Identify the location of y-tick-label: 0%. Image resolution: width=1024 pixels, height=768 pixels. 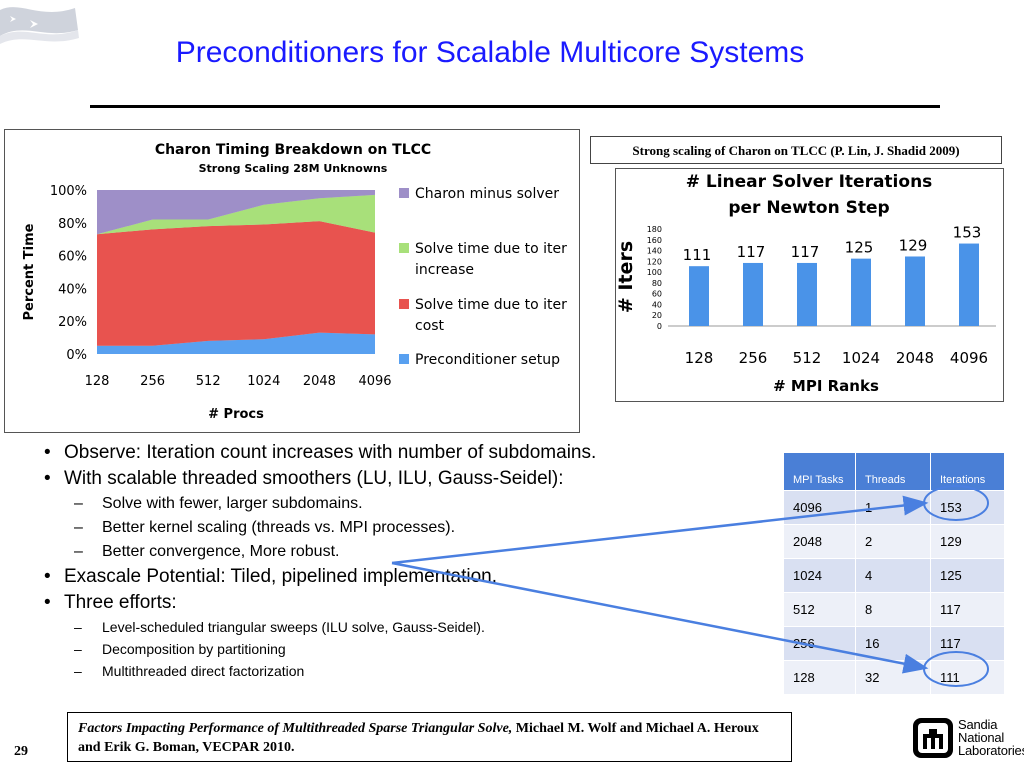
(76, 355).